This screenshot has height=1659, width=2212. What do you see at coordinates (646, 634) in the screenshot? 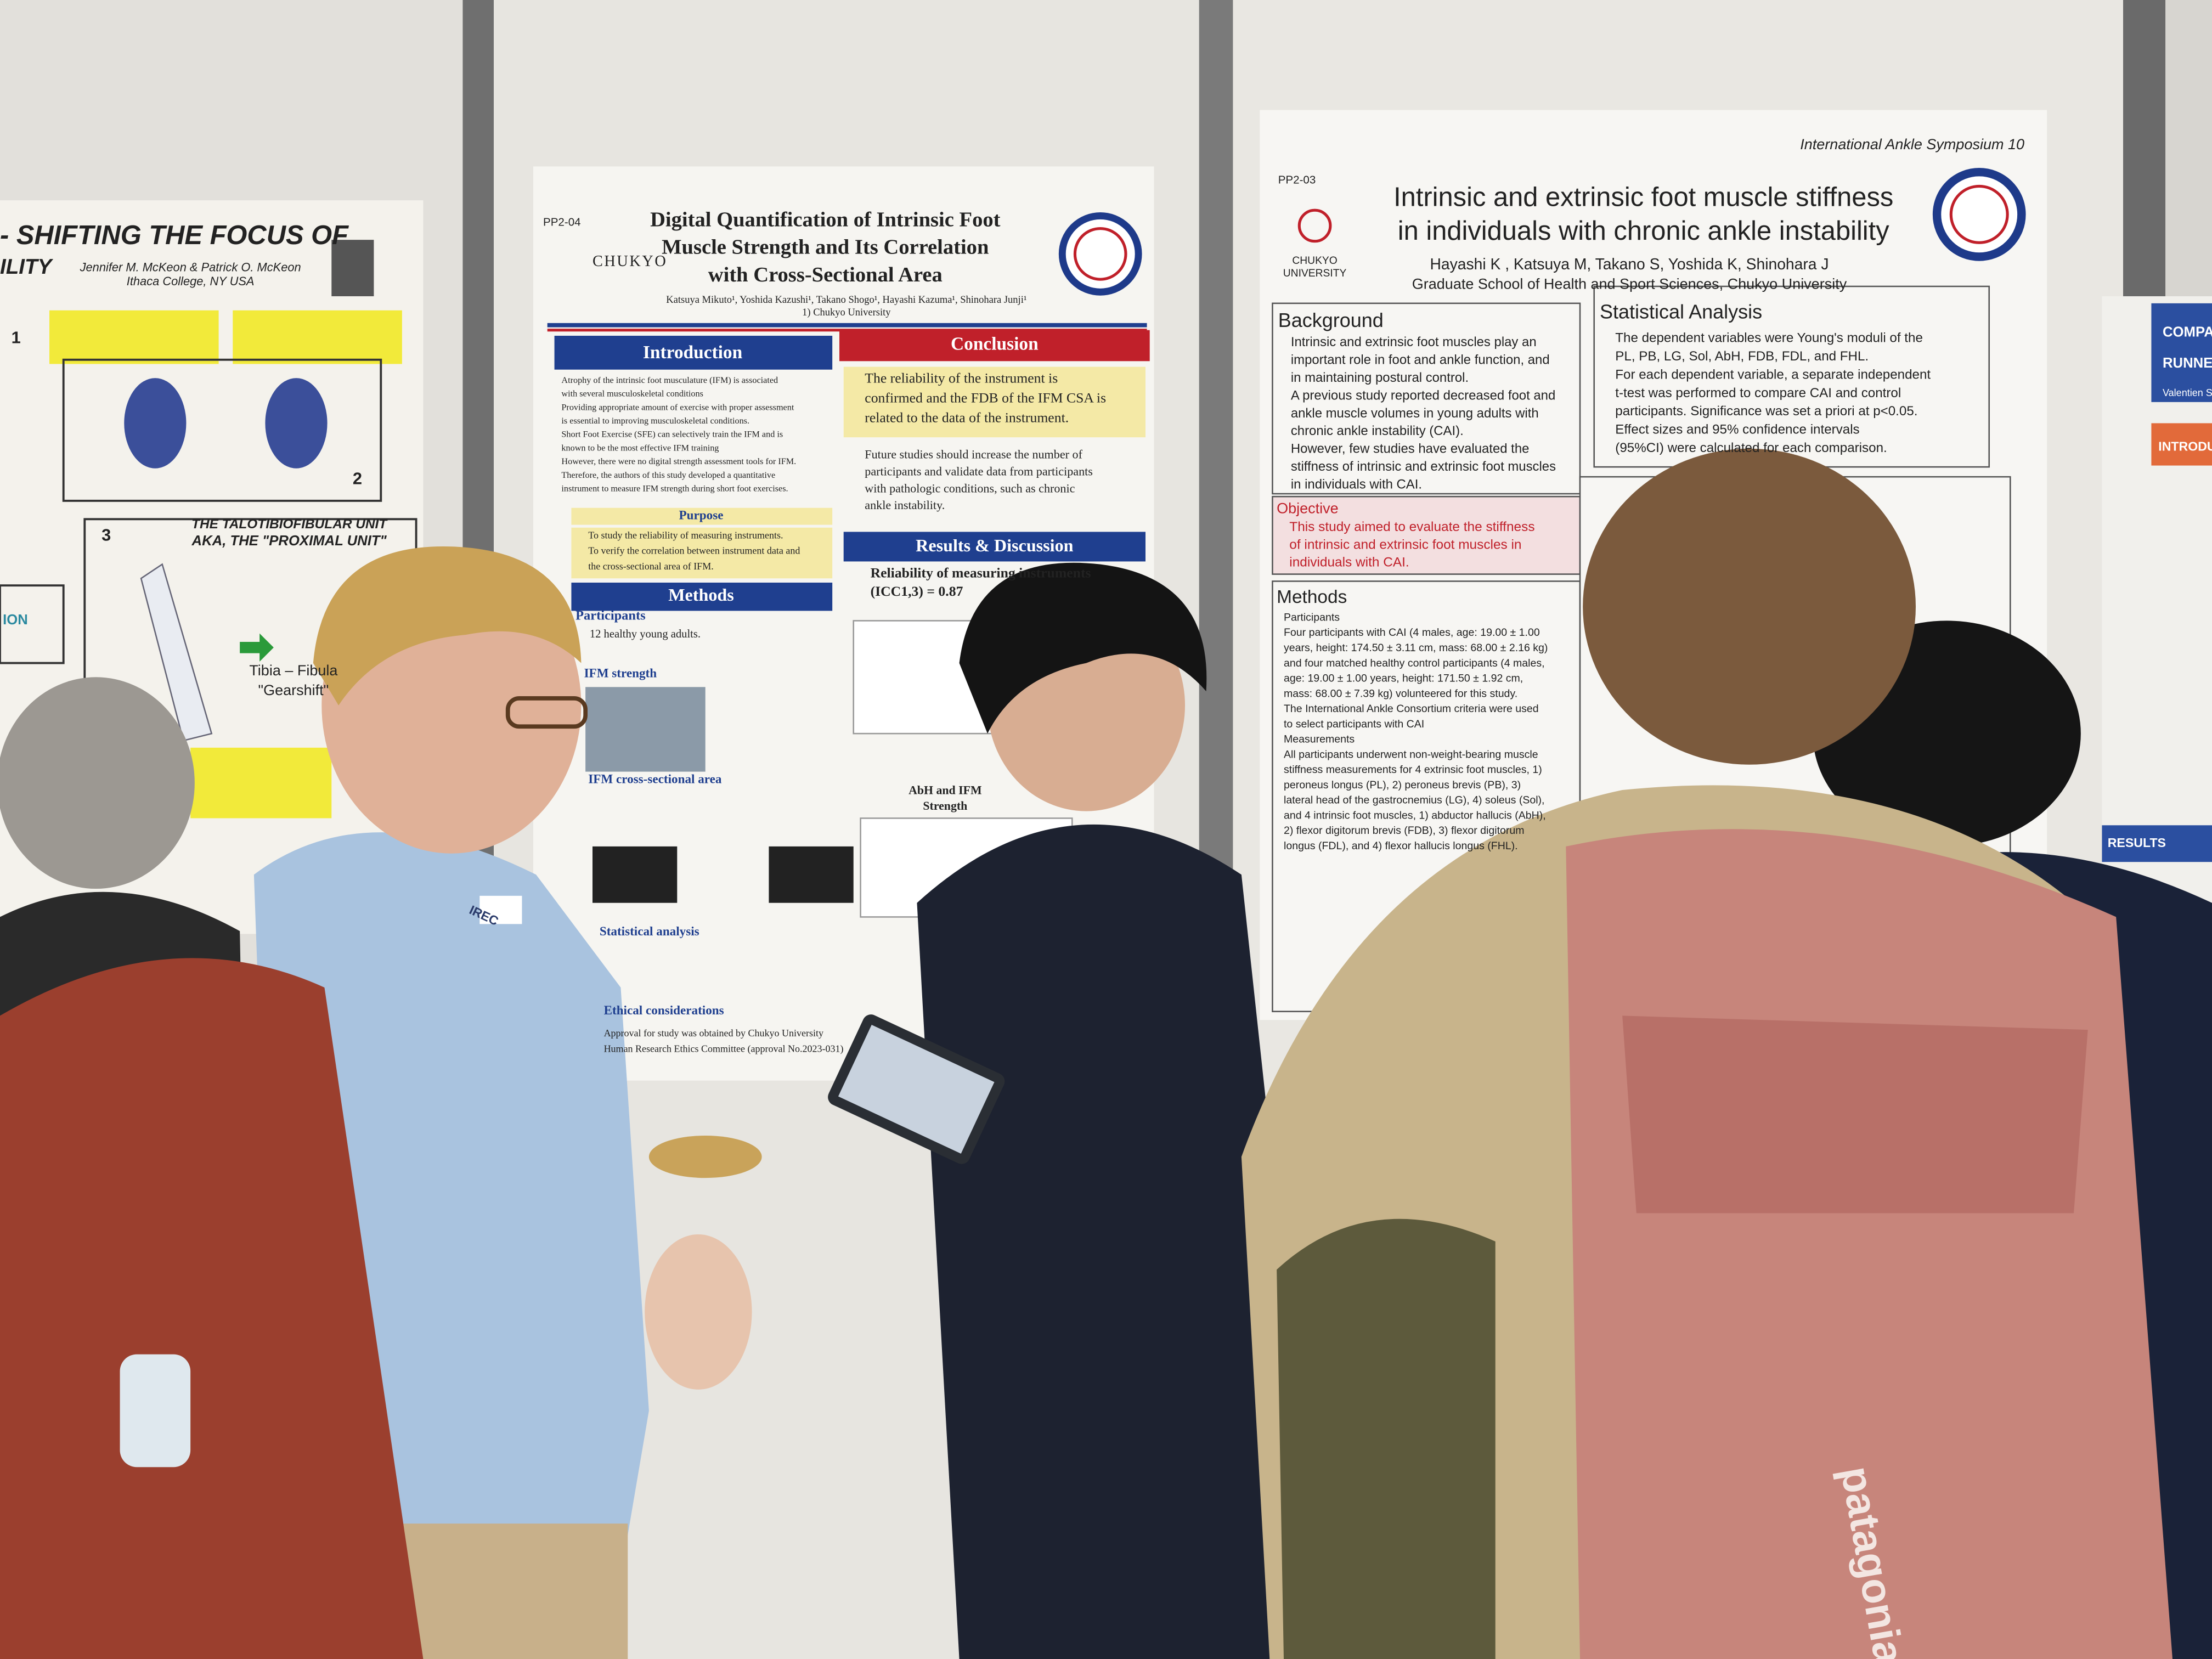
I see `poster-text: 12 healthy young adults.` at bounding box center [646, 634].